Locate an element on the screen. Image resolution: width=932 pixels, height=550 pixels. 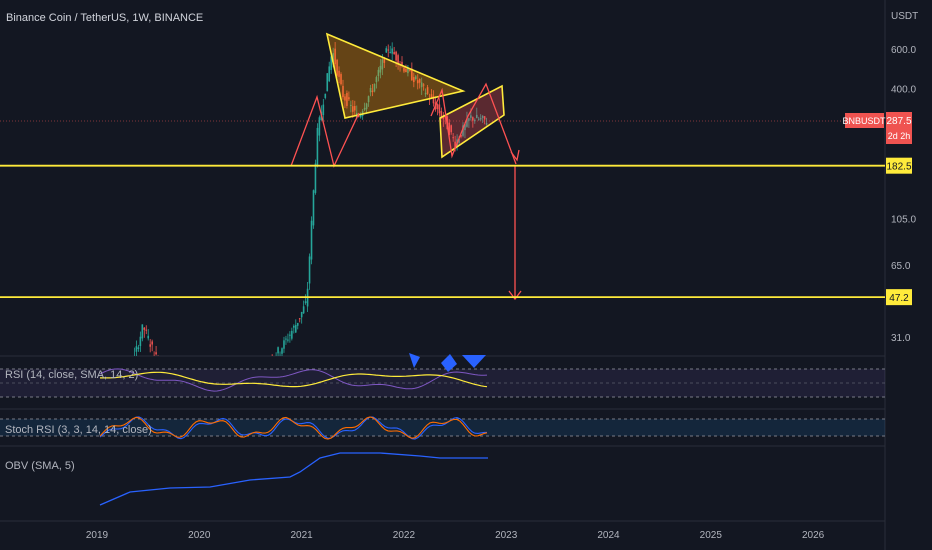
time-tick-label: 2022 is located at coordinates (404, 535).